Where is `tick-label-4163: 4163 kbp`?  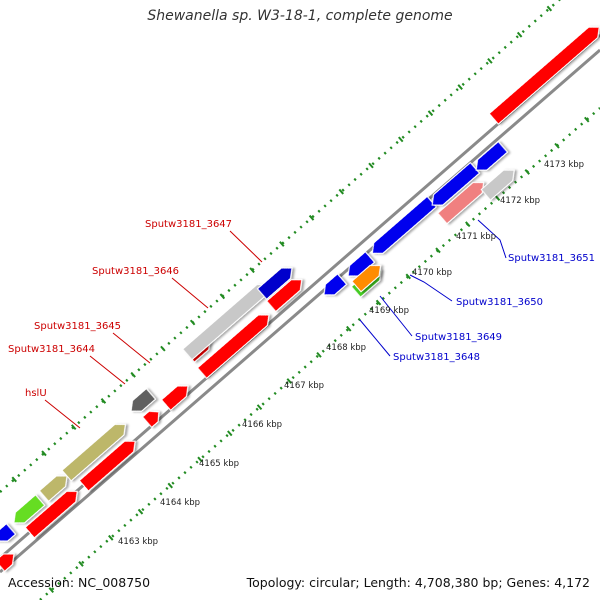
tick-label-4163: 4163 kbp is located at coordinates (138, 542).